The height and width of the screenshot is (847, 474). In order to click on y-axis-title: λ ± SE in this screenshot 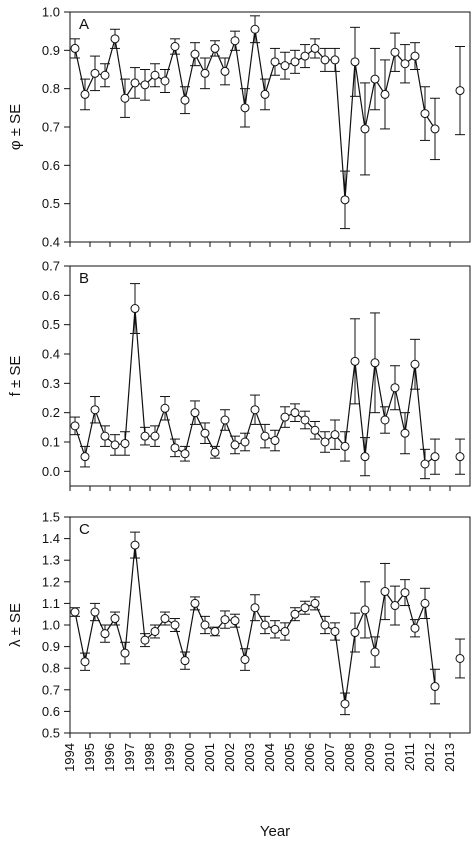, I will do `click(15, 625)`.